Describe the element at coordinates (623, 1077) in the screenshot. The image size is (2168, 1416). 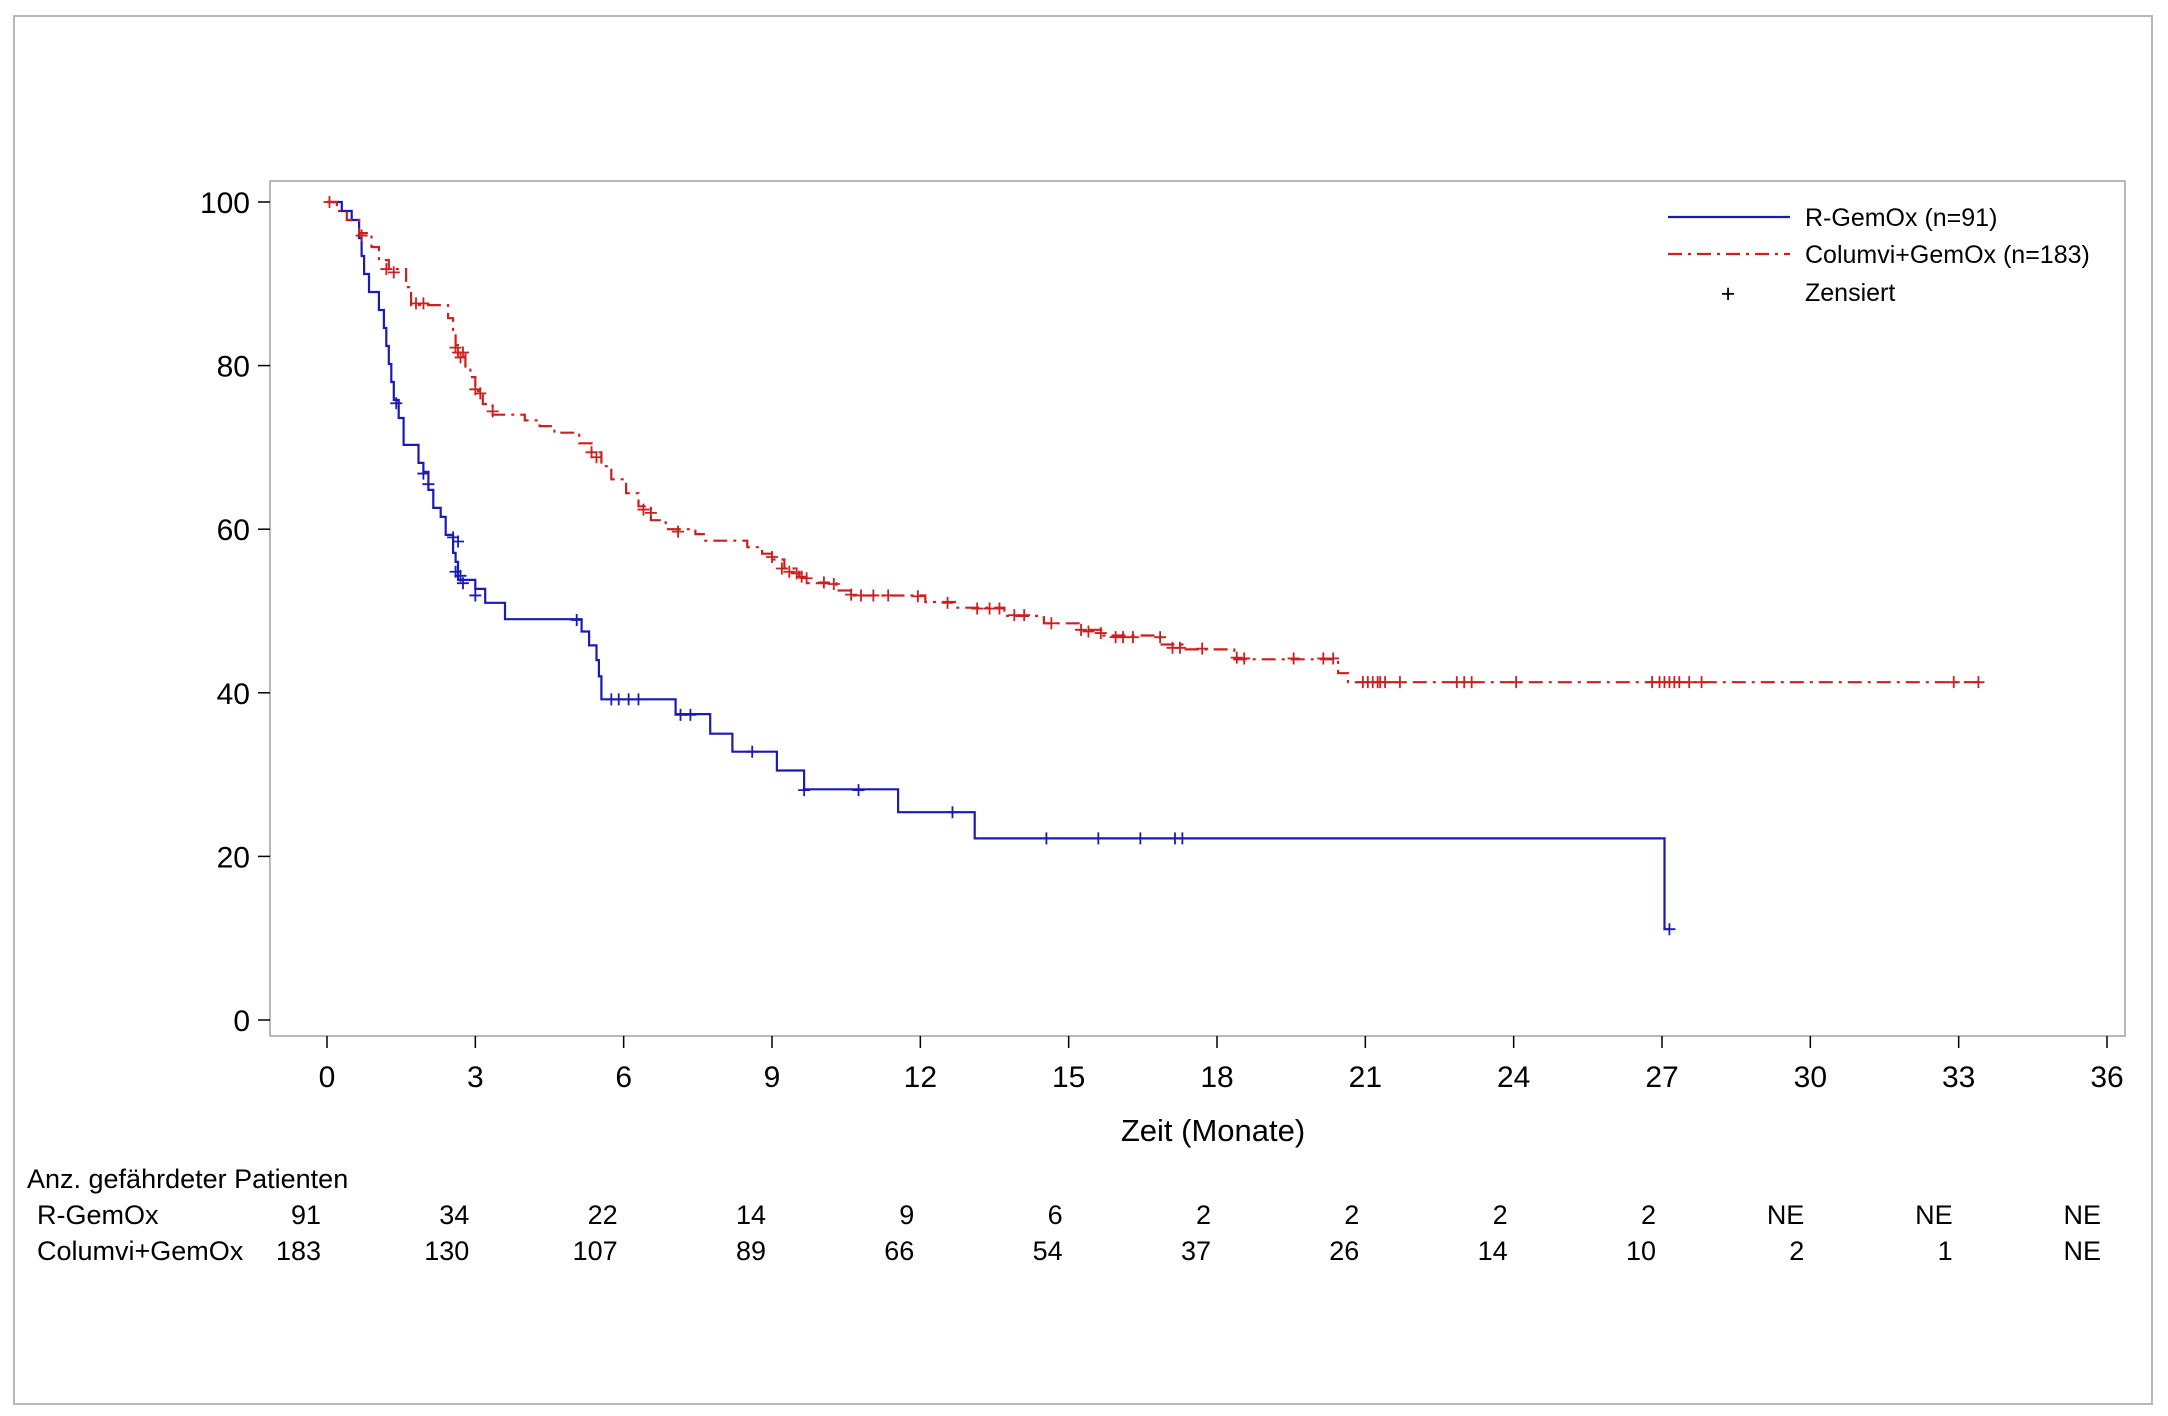
I see `x-tick-label: 6` at that location.